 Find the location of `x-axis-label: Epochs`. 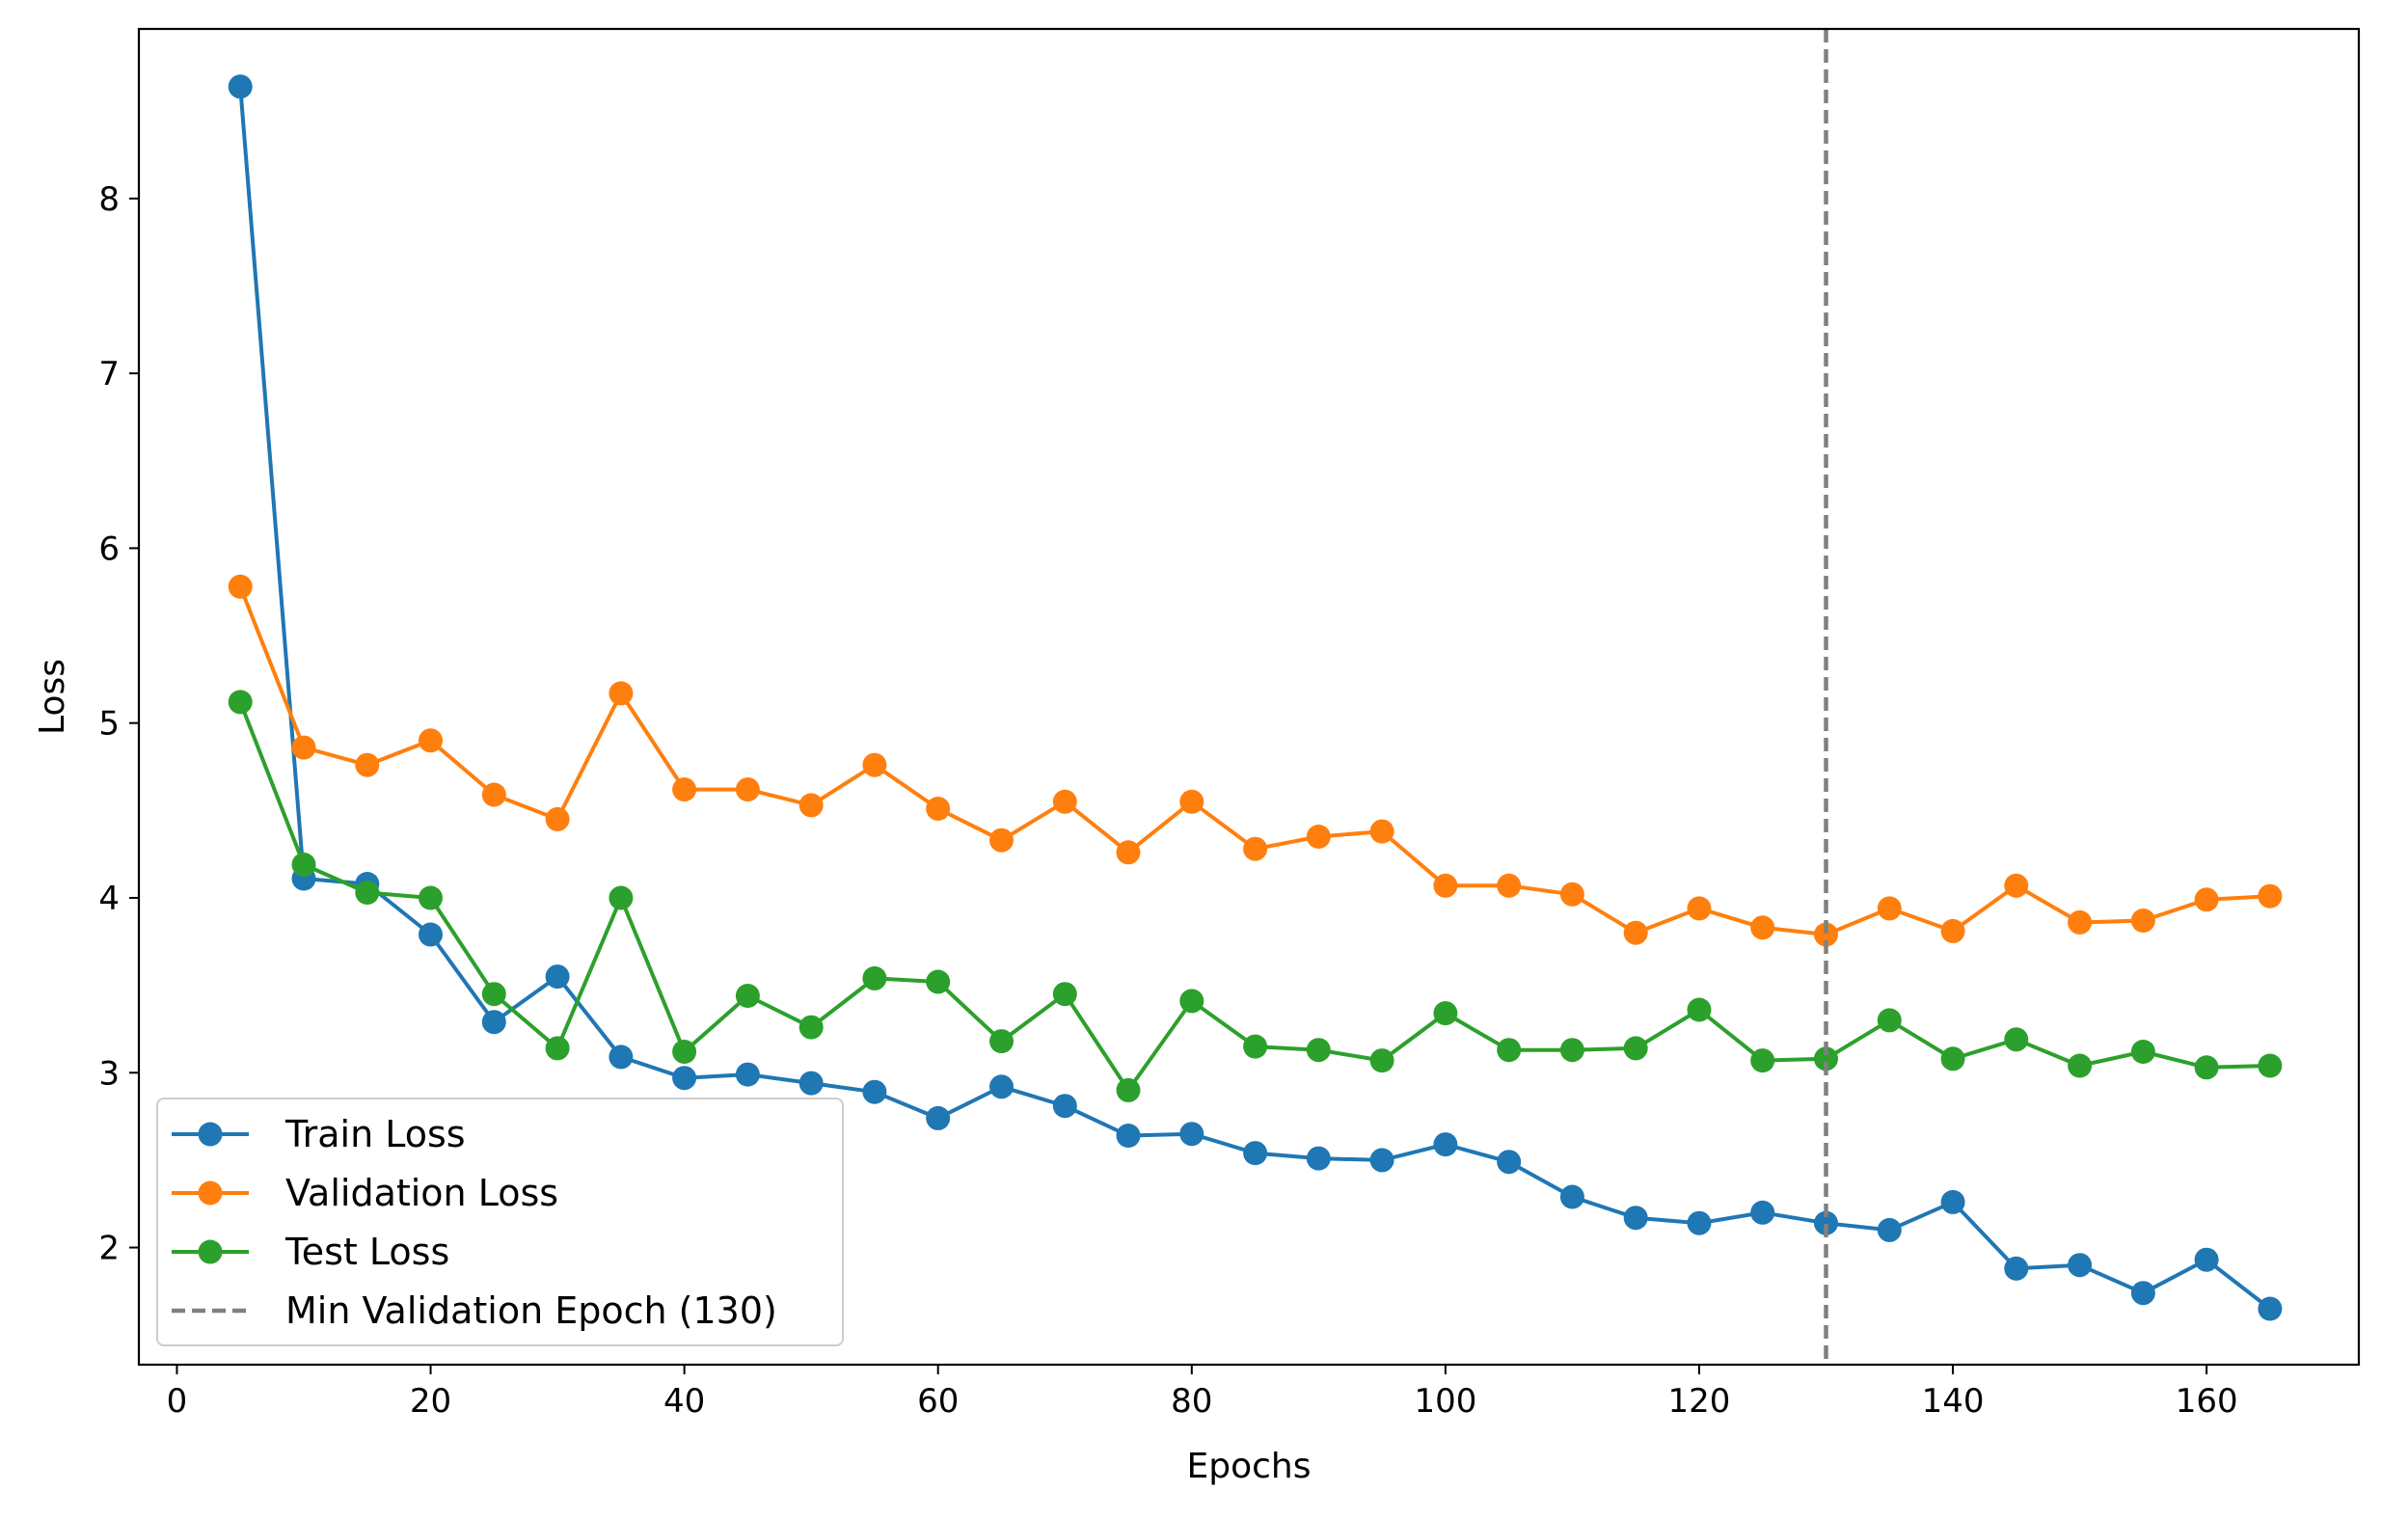

x-axis-label: Epochs is located at coordinates (1249, 1467).